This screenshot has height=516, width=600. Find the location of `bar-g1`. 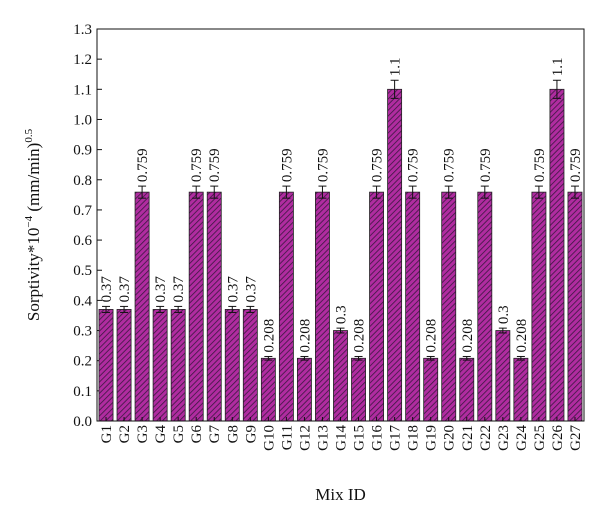

bar-g1 is located at coordinates (106, 365).